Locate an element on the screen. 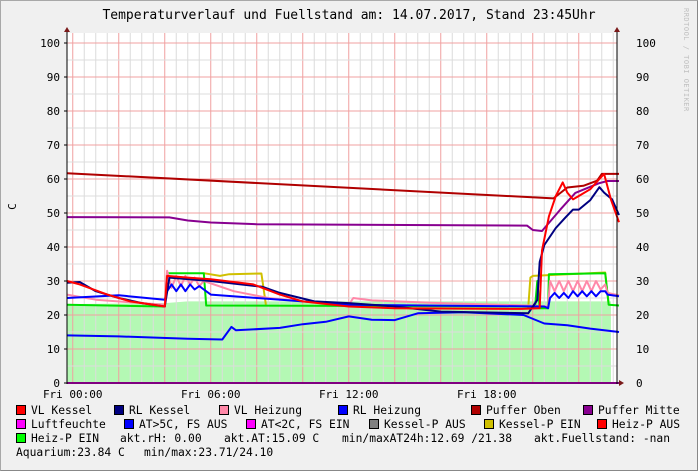 The image size is (698, 471). legend-label: Puffer Oben is located at coordinates (523, 410).